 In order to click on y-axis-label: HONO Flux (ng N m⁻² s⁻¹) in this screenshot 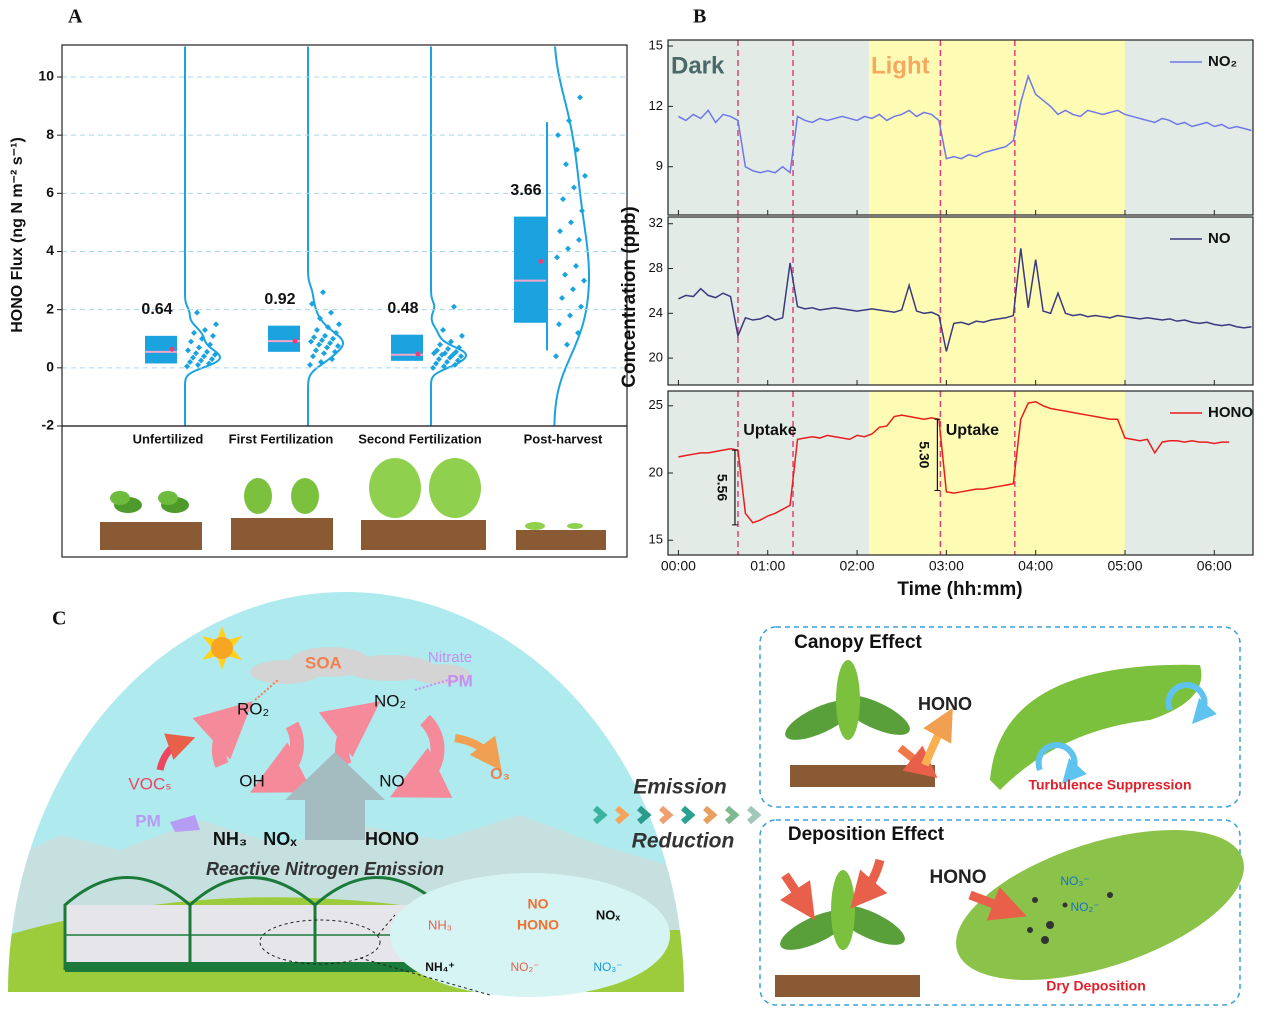, I will do `click(17, 235)`.